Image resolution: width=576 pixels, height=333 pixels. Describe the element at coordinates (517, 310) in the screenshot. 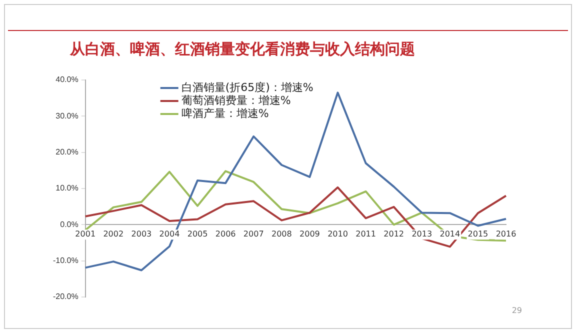

I see `text: 29` at that location.